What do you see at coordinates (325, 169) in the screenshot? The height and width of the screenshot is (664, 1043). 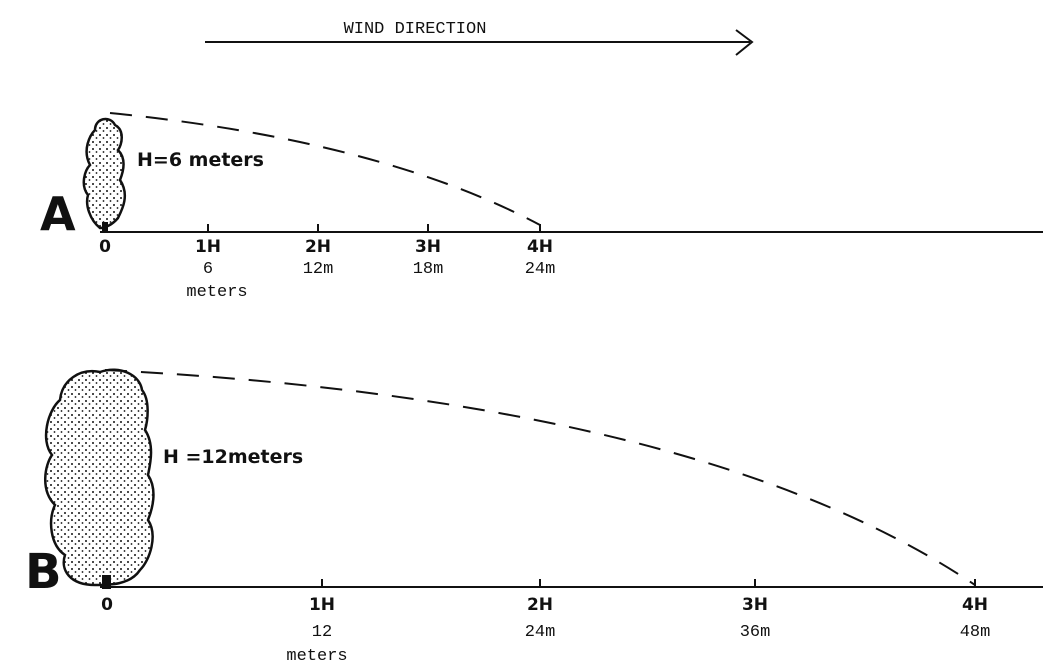 I see `shelter-curve` at bounding box center [325, 169].